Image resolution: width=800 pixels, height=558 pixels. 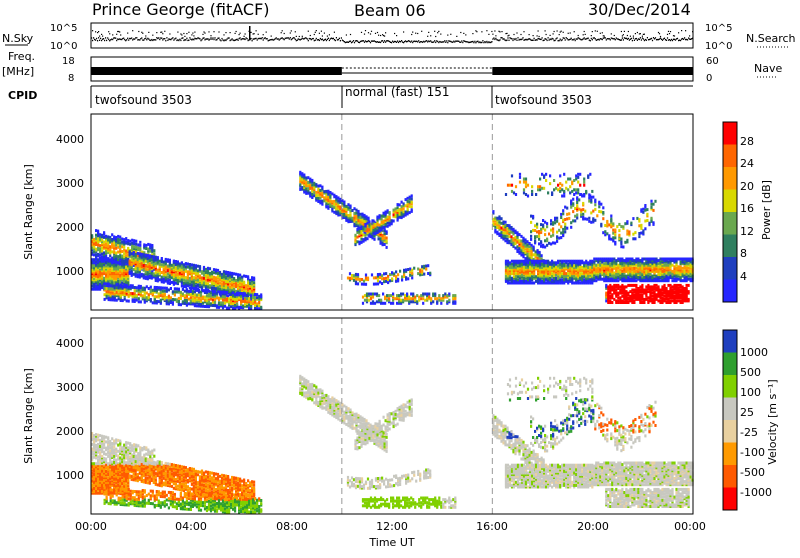 What do you see at coordinates (250, 33) in the screenshot?
I see `nsky-spike` at bounding box center [250, 33].